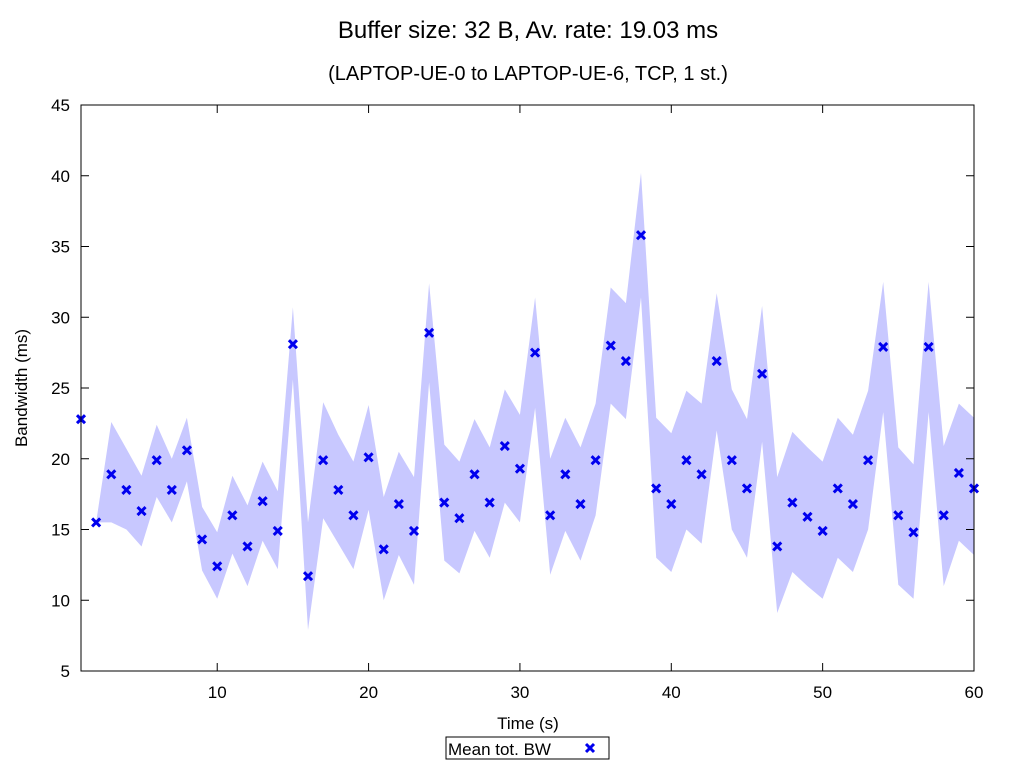  Describe the element at coordinates (65, 671) in the screenshot. I see `y-tick-label: 5` at that location.